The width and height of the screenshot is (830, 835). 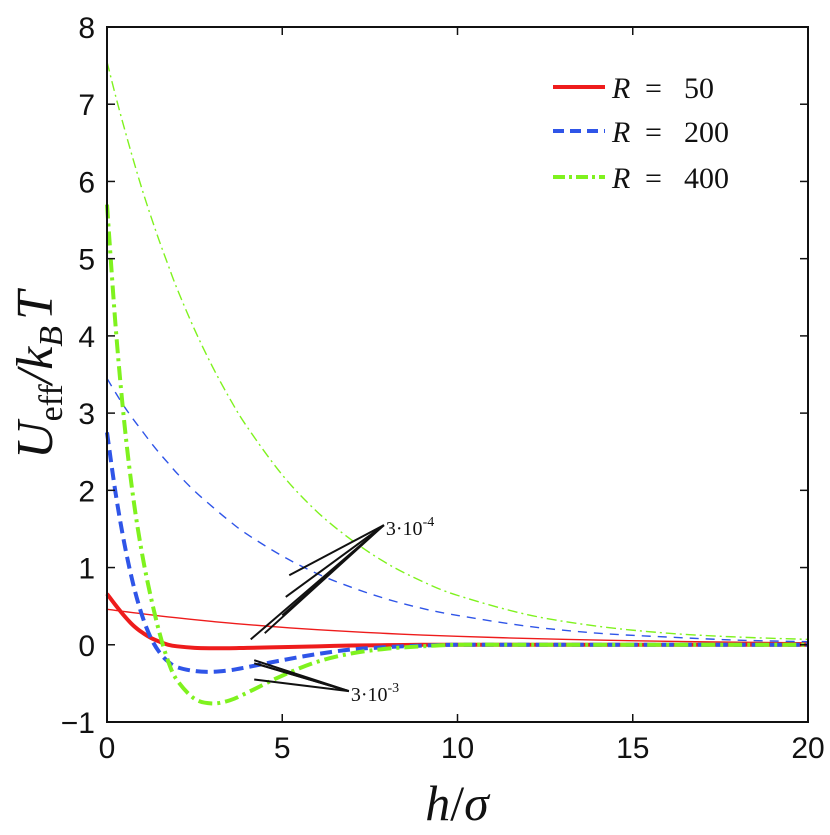 What do you see at coordinates (282, 748) in the screenshot?
I see `x-tick-label: 5` at bounding box center [282, 748].